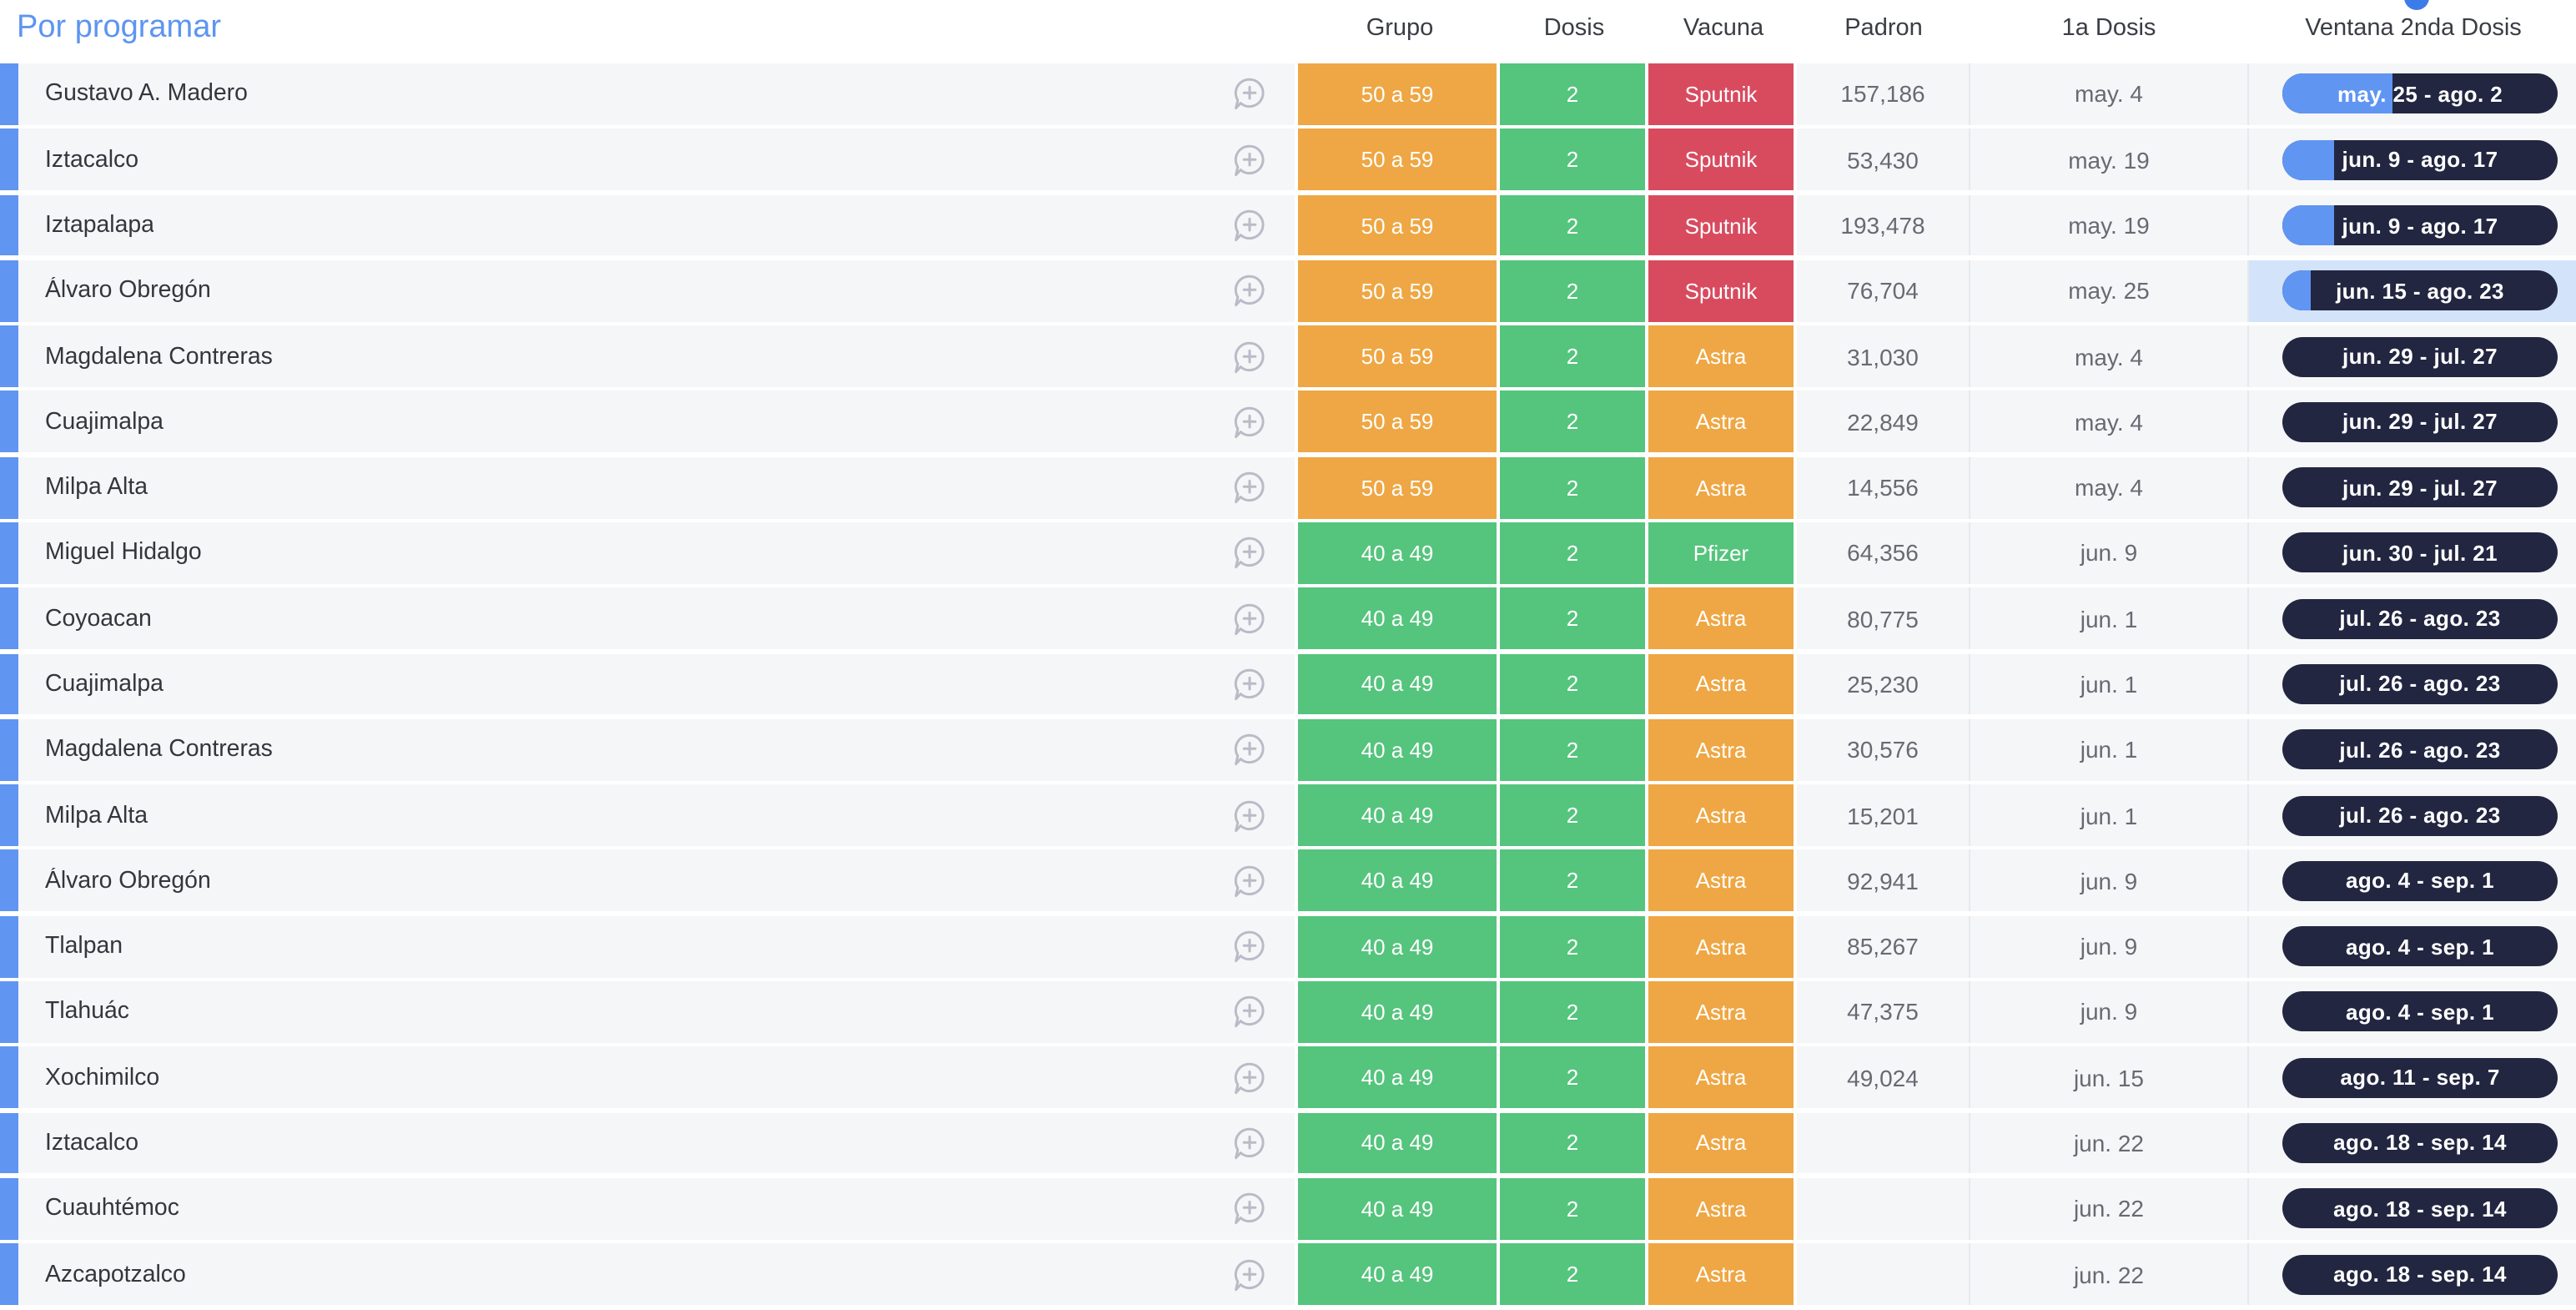 The width and height of the screenshot is (2576, 1310). What do you see at coordinates (658, 815) in the screenshot?
I see `item-name-cell: Milpa Alta` at bounding box center [658, 815].